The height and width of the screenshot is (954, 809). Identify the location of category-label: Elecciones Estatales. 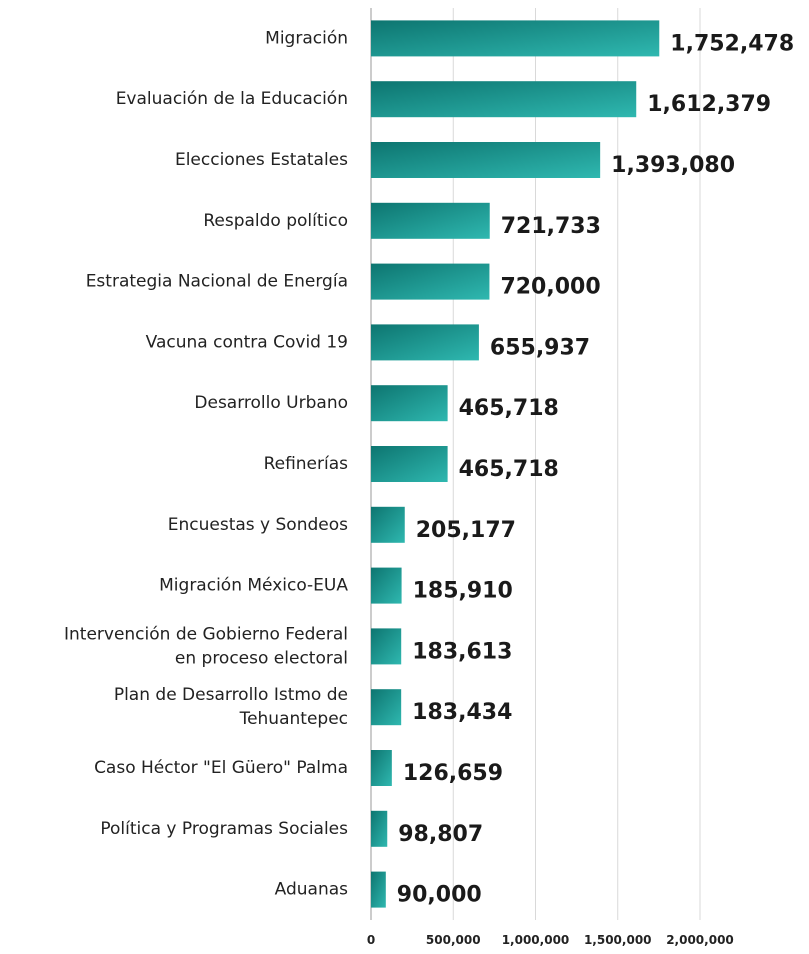
(261, 160).